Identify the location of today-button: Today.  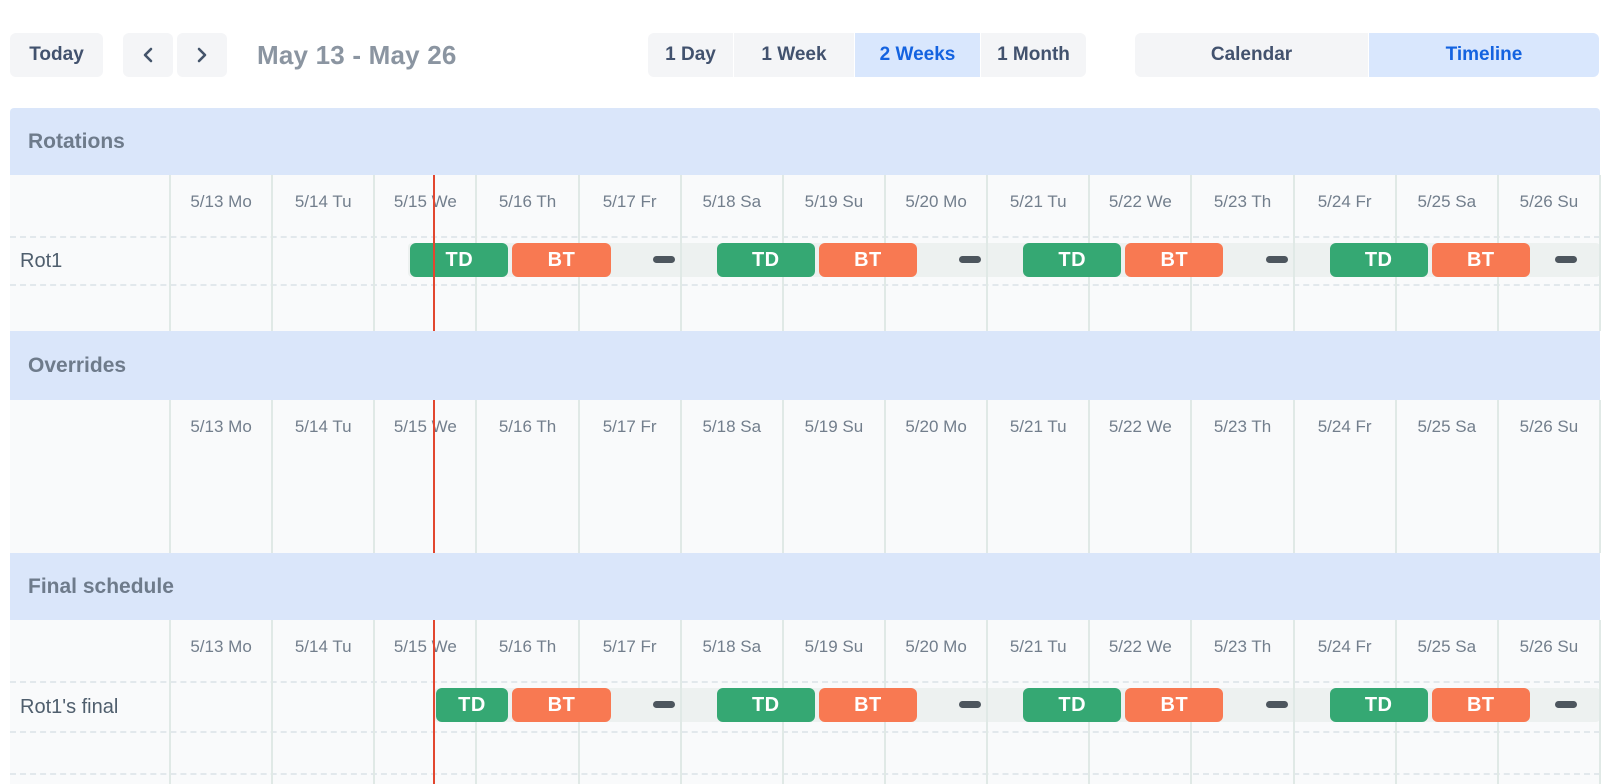
(56, 55).